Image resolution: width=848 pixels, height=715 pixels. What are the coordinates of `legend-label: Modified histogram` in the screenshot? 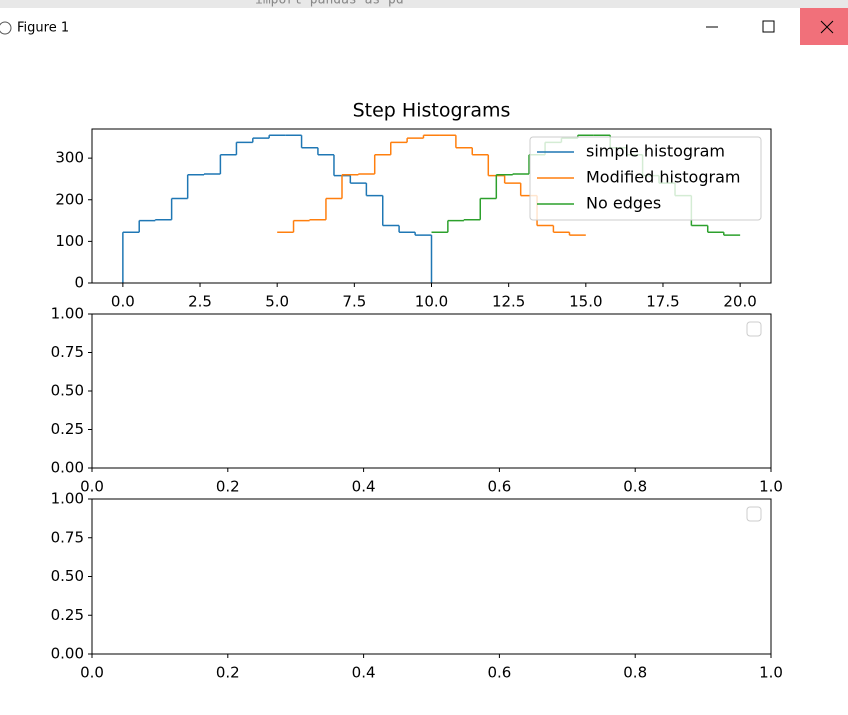 It's located at (663, 177).